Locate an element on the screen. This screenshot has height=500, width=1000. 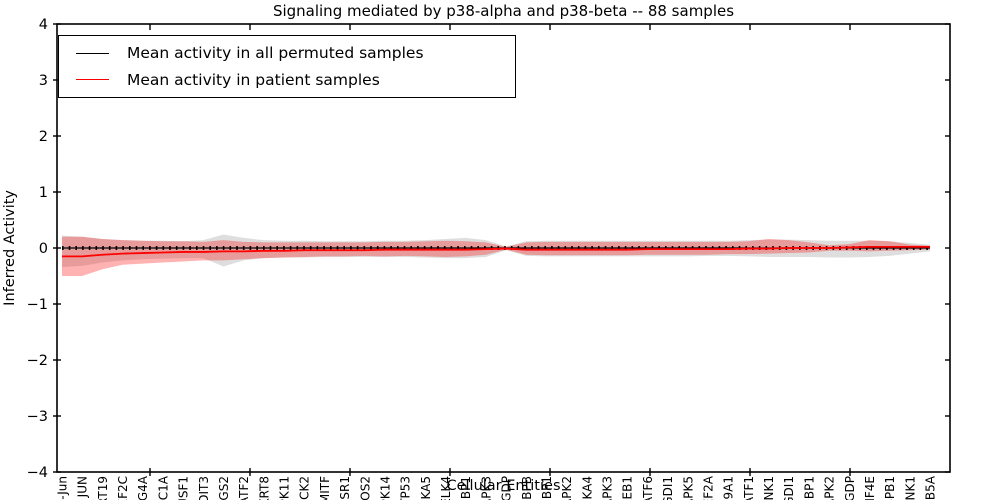
patient-line-swatch is located at coordinates (92, 80).